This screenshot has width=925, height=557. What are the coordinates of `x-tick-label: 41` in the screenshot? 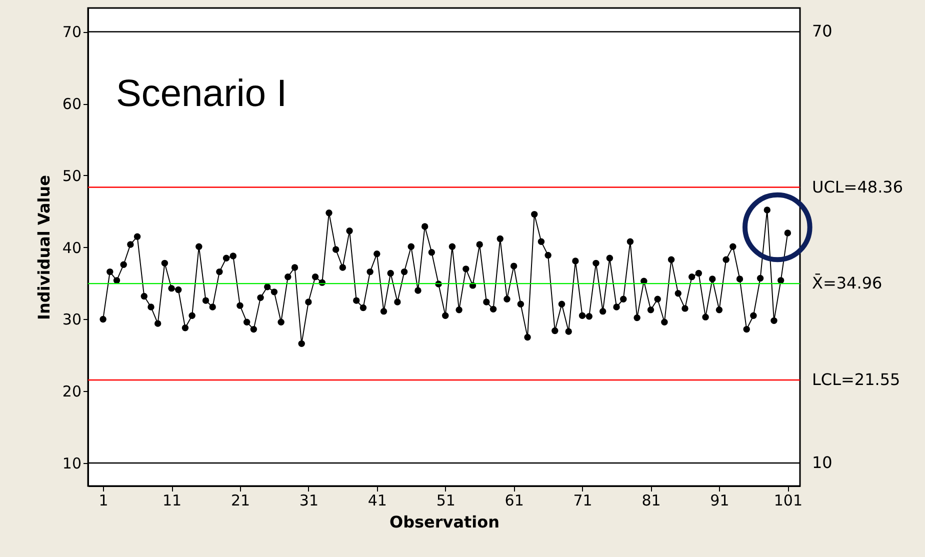 It's located at (377, 501).